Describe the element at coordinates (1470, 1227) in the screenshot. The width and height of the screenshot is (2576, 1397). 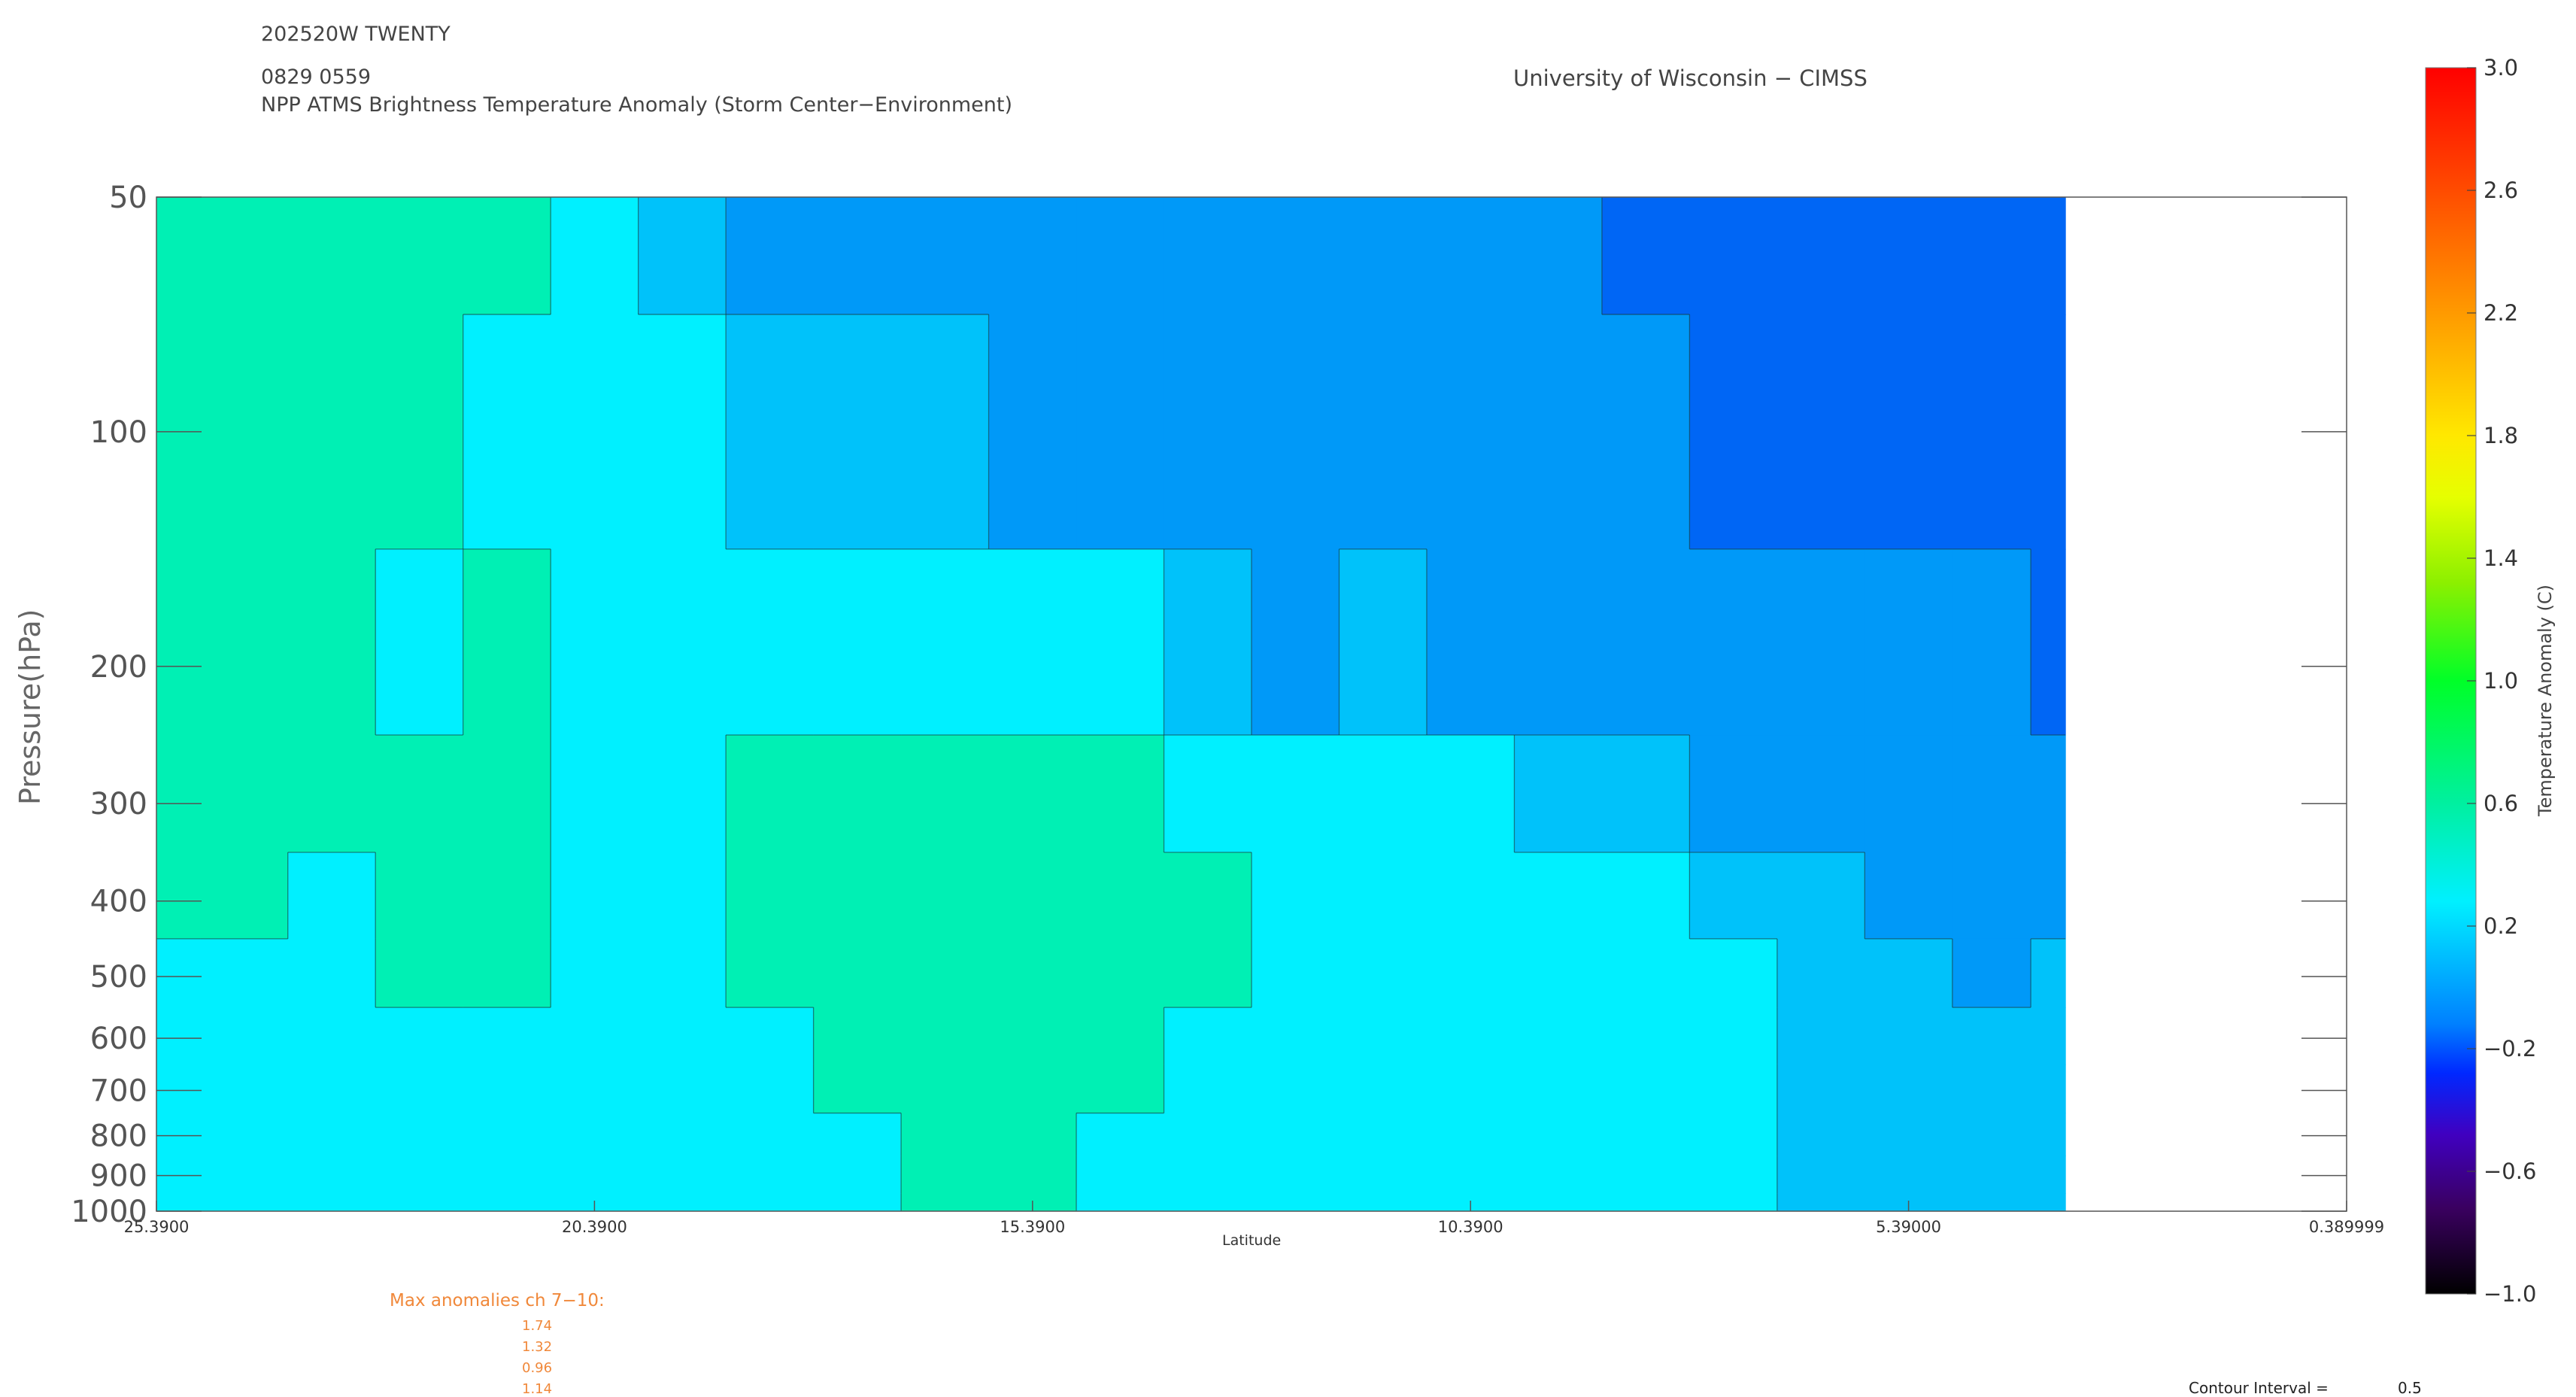
I see `x-tick-label: 10.3900` at that location.